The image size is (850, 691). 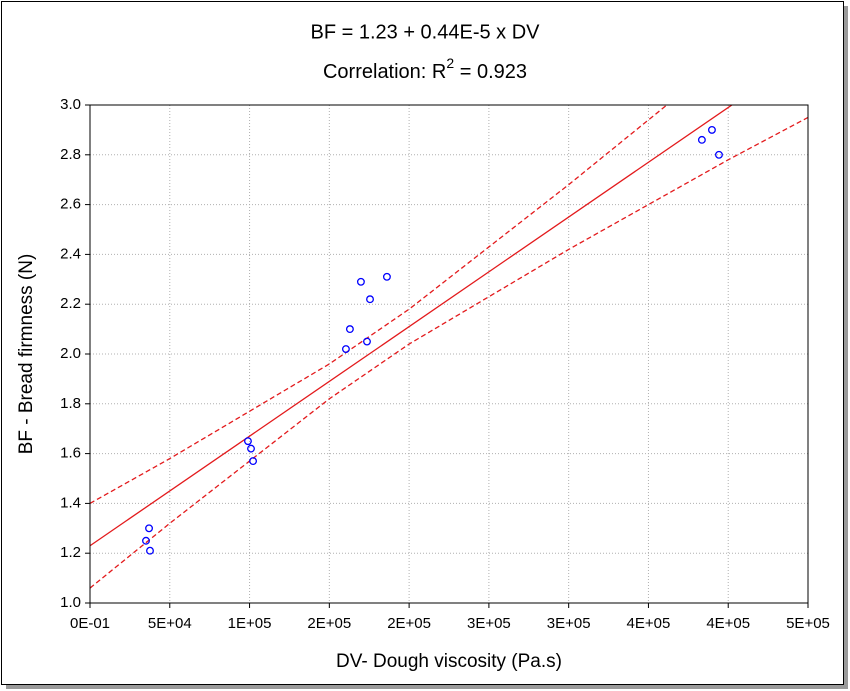 What do you see at coordinates (70, 353) in the screenshot?
I see `y-tick-label: 2.0` at bounding box center [70, 353].